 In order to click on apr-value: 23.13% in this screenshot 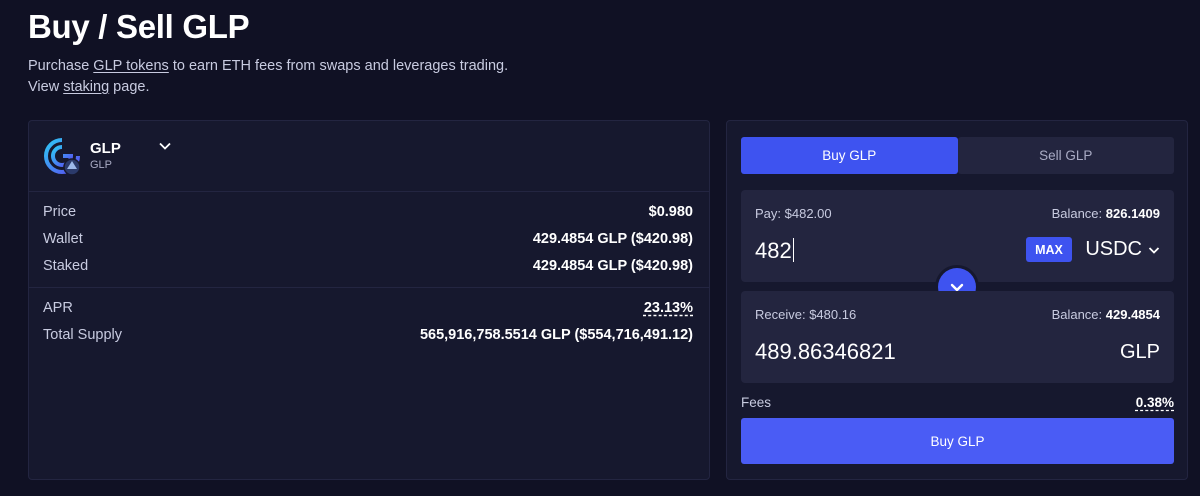, I will do `click(668, 308)`.